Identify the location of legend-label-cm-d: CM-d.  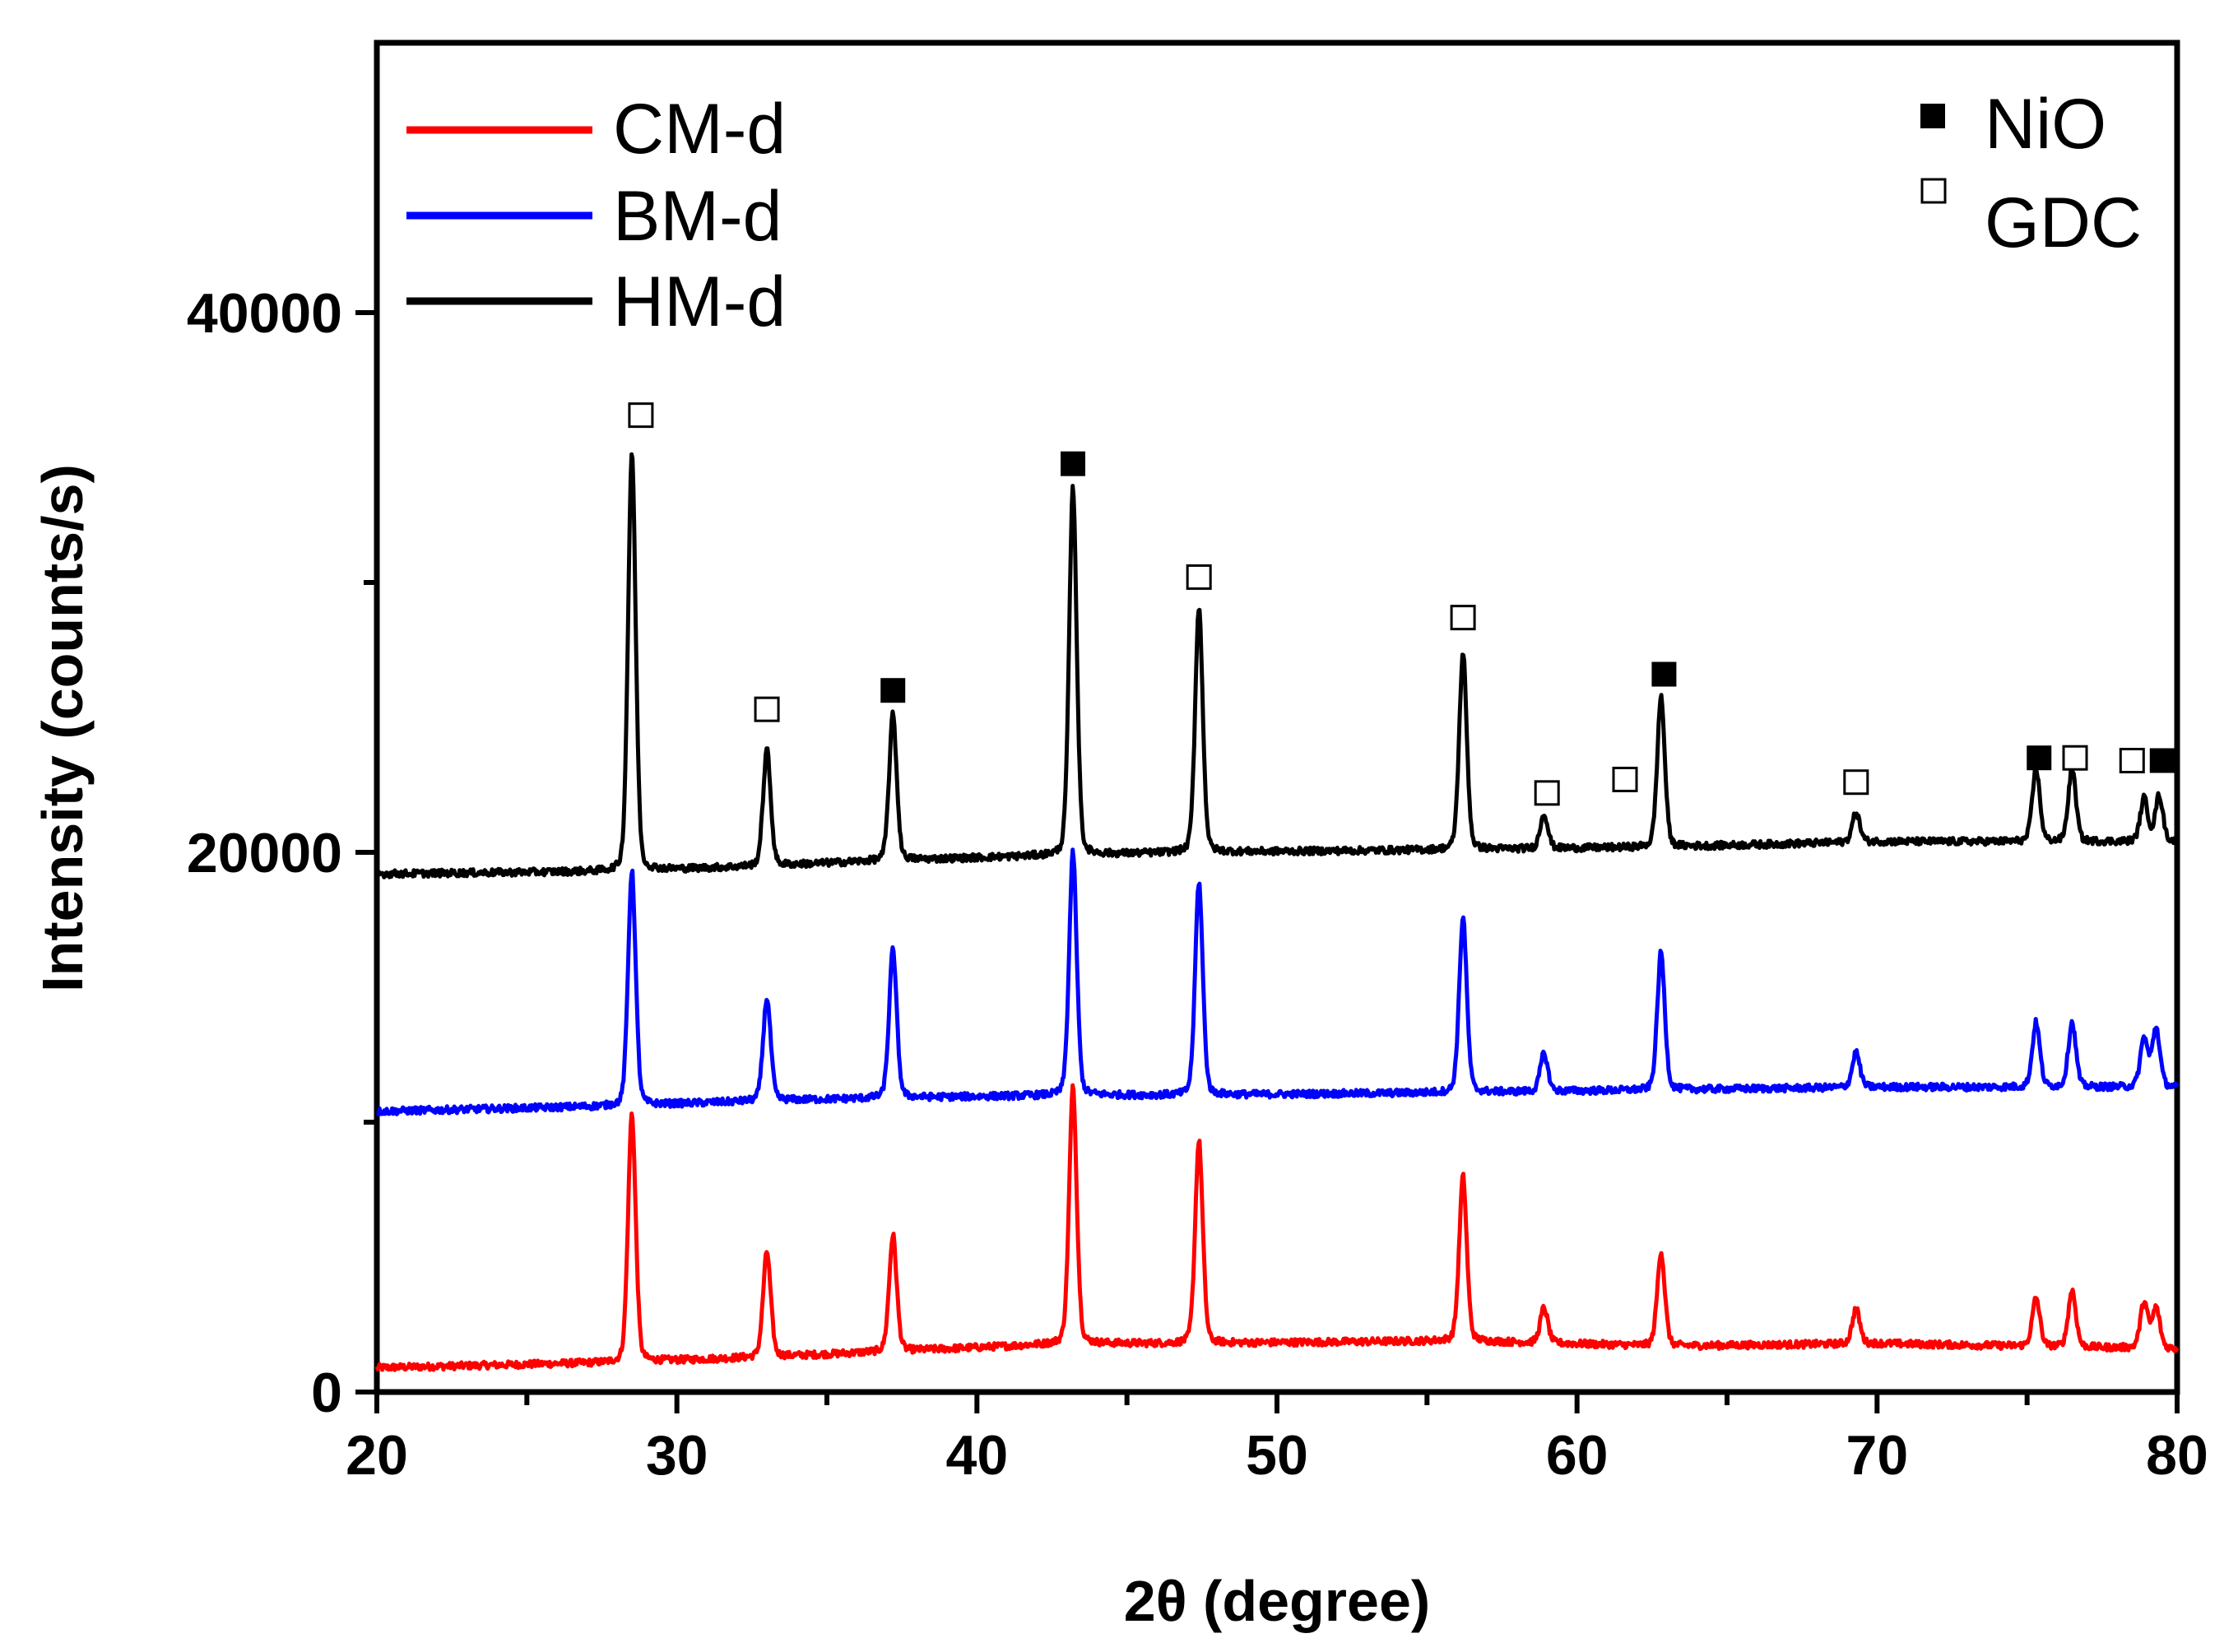
(699, 129).